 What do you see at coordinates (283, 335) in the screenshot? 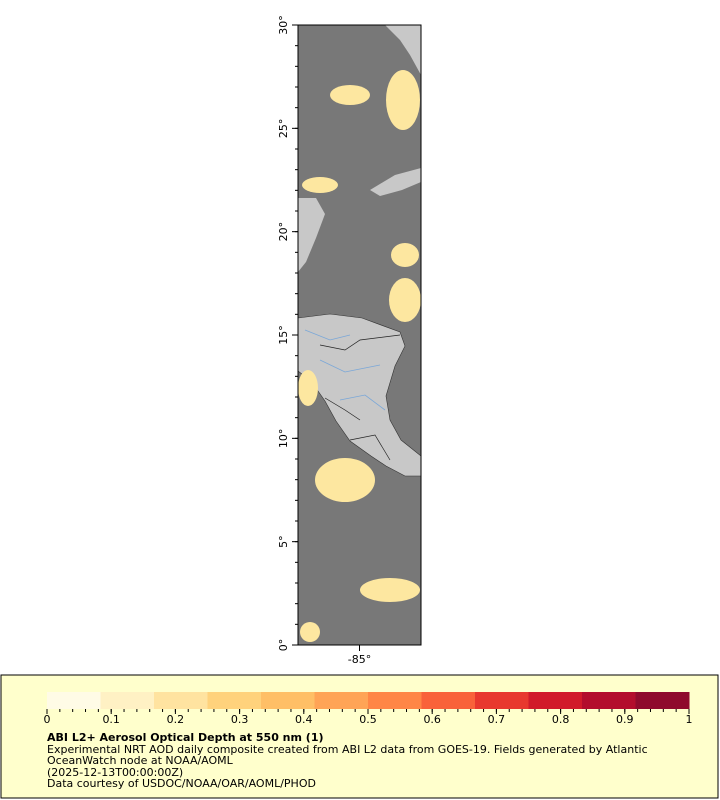
I see `lat-tick-label: 15°` at bounding box center [283, 335].